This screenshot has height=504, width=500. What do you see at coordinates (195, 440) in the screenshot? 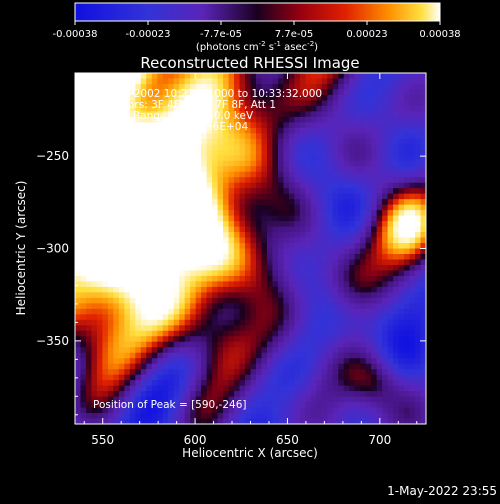
I see `x-tick-label: 600` at bounding box center [195, 440].